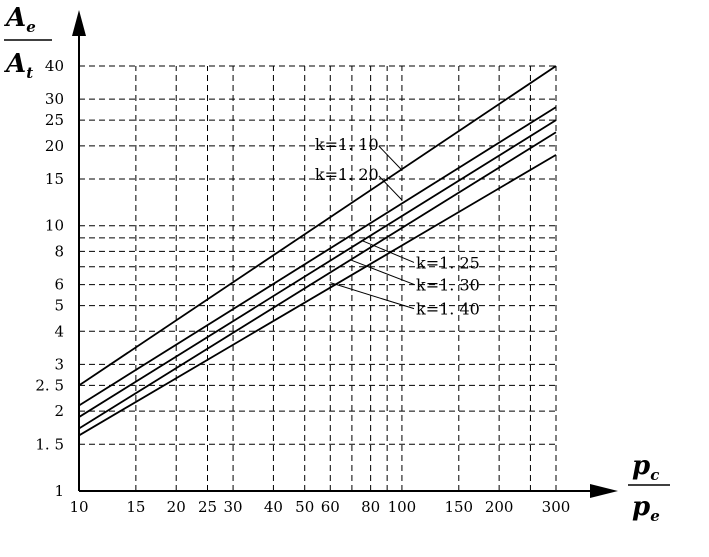 This screenshot has width=709, height=557. What do you see at coordinates (135, 507) in the screenshot?
I see `x-tick-label: 15` at bounding box center [135, 507].